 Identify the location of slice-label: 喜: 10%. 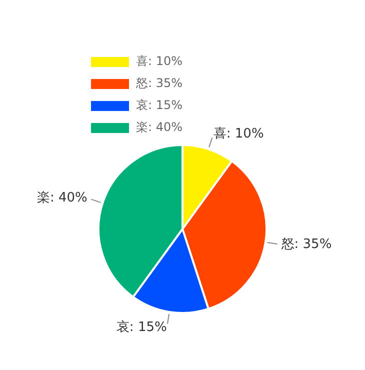
(238, 134).